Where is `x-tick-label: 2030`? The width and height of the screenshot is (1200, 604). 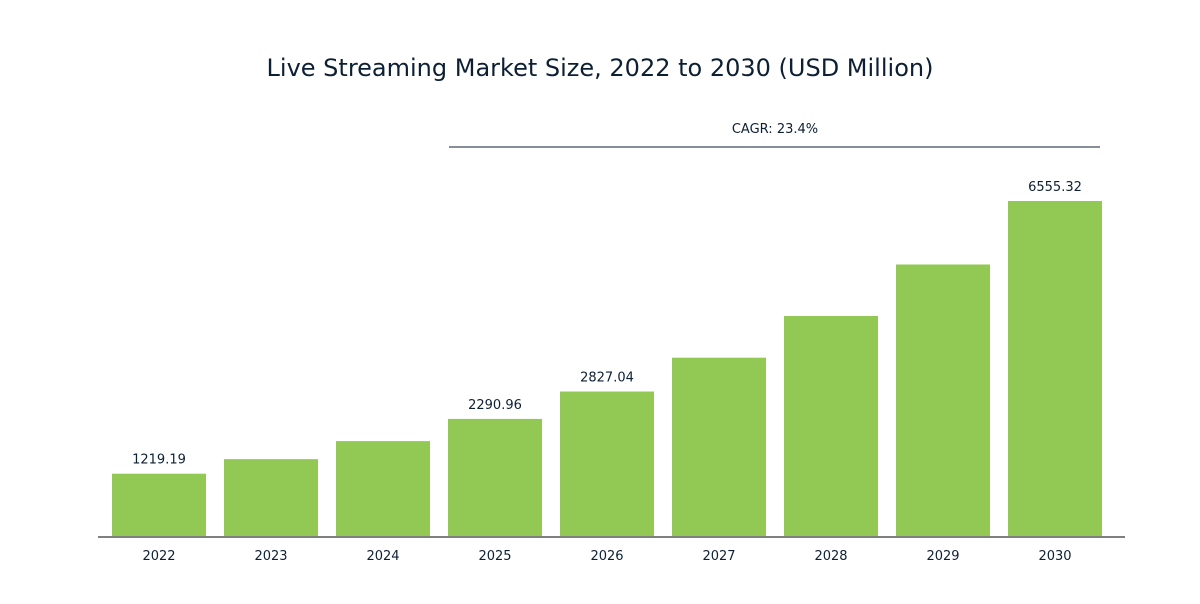
x-tick-label: 2030 is located at coordinates (1054, 556).